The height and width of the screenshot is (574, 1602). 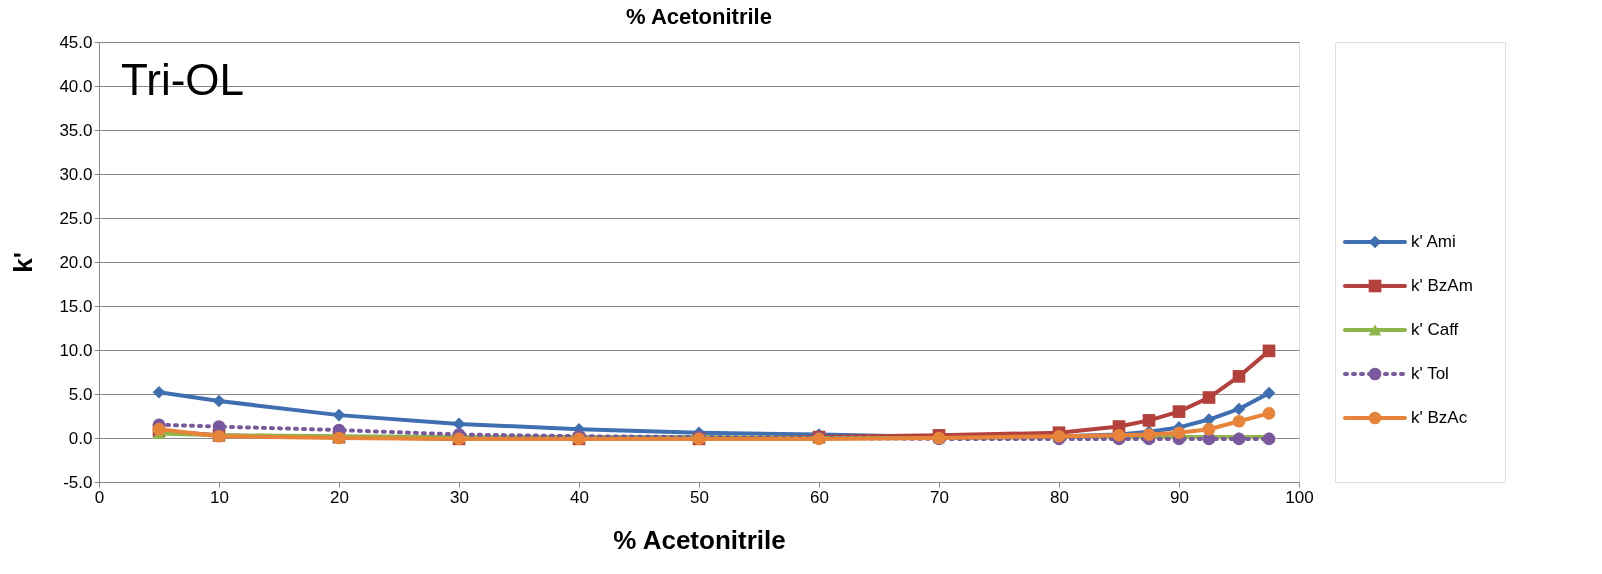 What do you see at coordinates (76, 350) in the screenshot?
I see `y-tick-label: 10.0` at bounding box center [76, 350].